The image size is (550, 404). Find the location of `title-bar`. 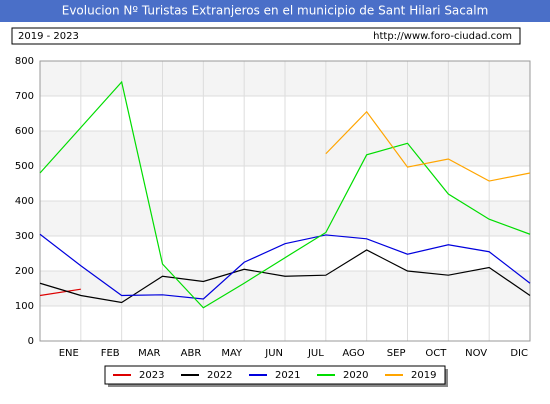

title-bar is located at coordinates (275, 11).